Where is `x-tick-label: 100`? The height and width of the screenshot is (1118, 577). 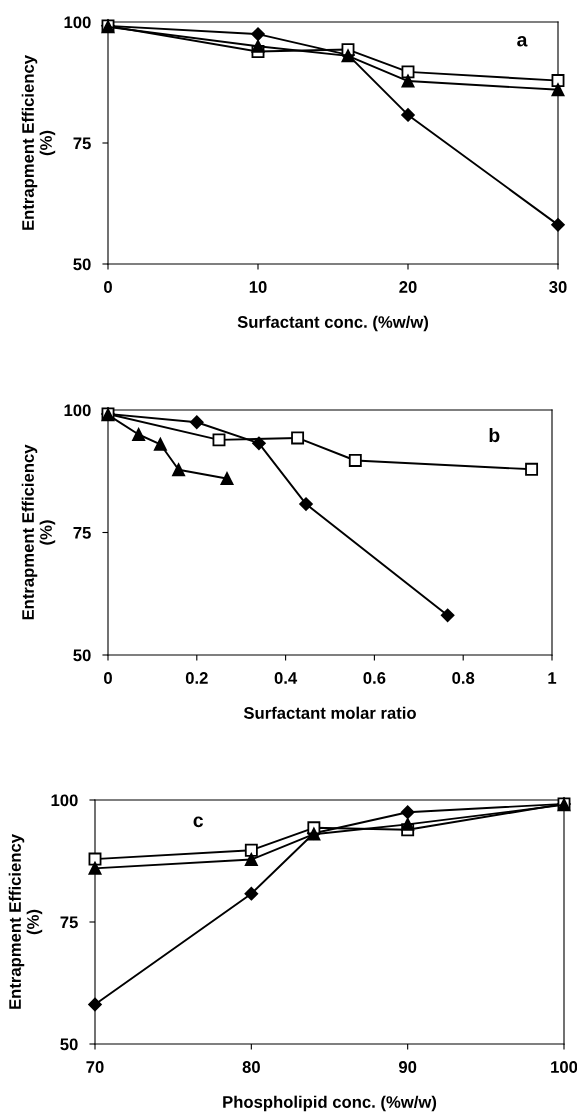
x-tick-label: 100 is located at coordinates (564, 1067).